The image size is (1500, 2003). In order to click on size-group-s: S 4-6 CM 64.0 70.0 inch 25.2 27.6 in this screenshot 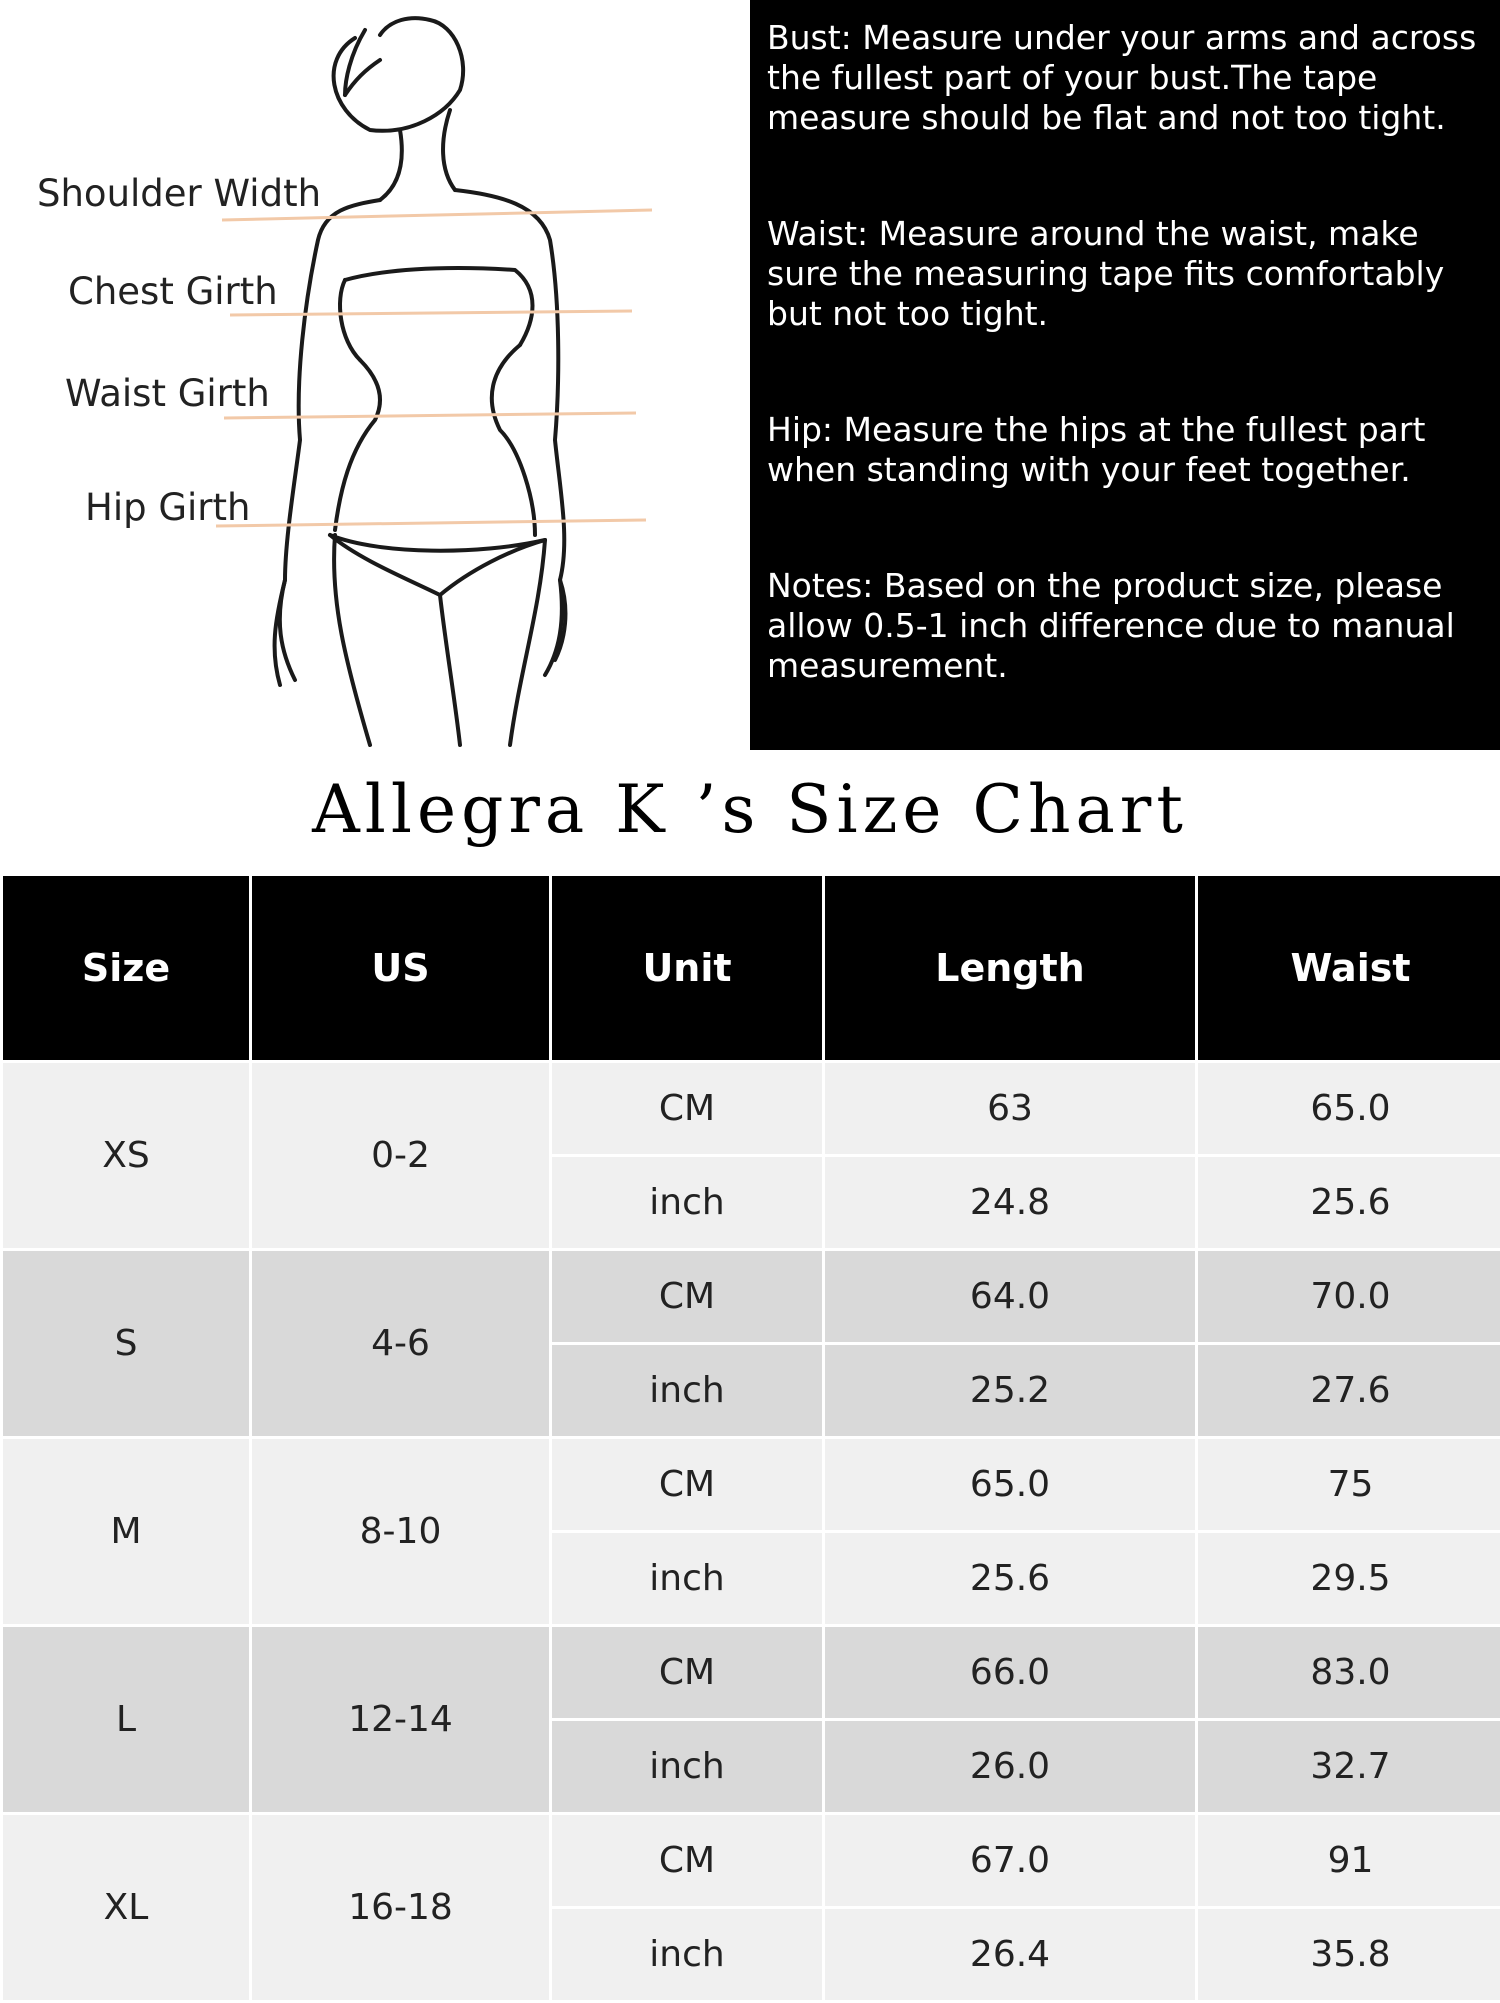, I will do `click(751, 1343)`.